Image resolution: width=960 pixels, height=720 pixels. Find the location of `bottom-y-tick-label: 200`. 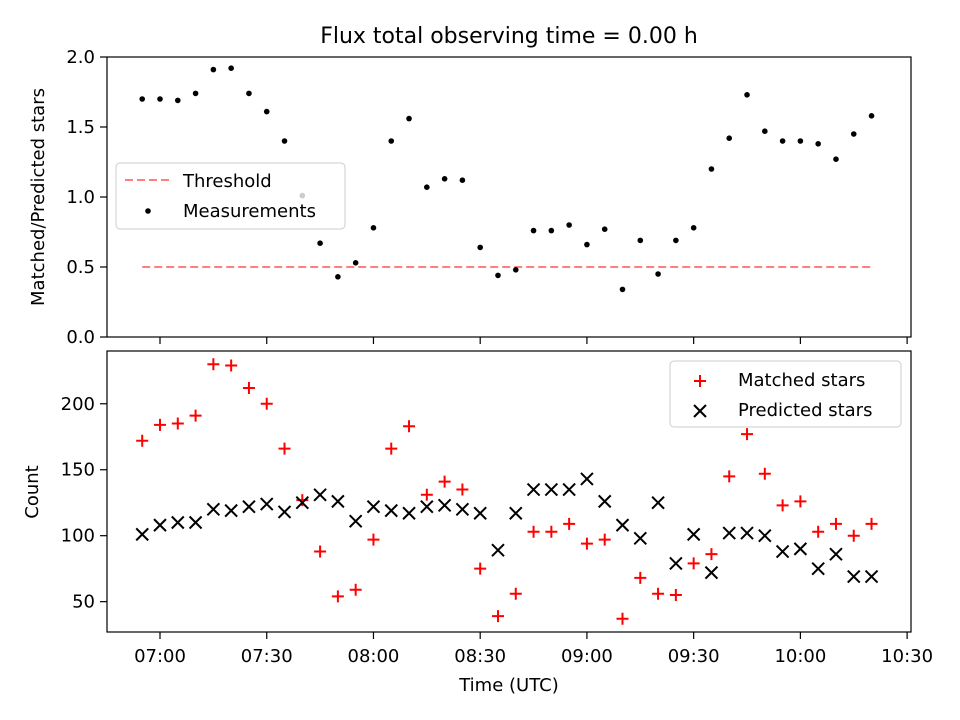

bottom-y-tick-label: 200 is located at coordinates (78, 404).